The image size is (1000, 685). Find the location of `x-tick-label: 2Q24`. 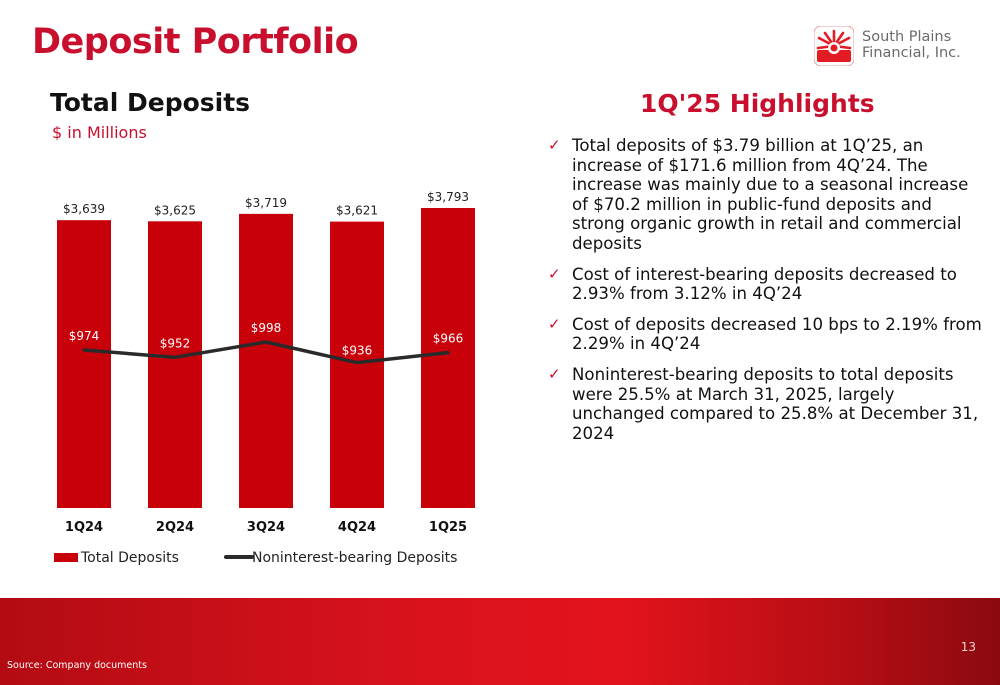

x-tick-label: 2Q24 is located at coordinates (175, 527).